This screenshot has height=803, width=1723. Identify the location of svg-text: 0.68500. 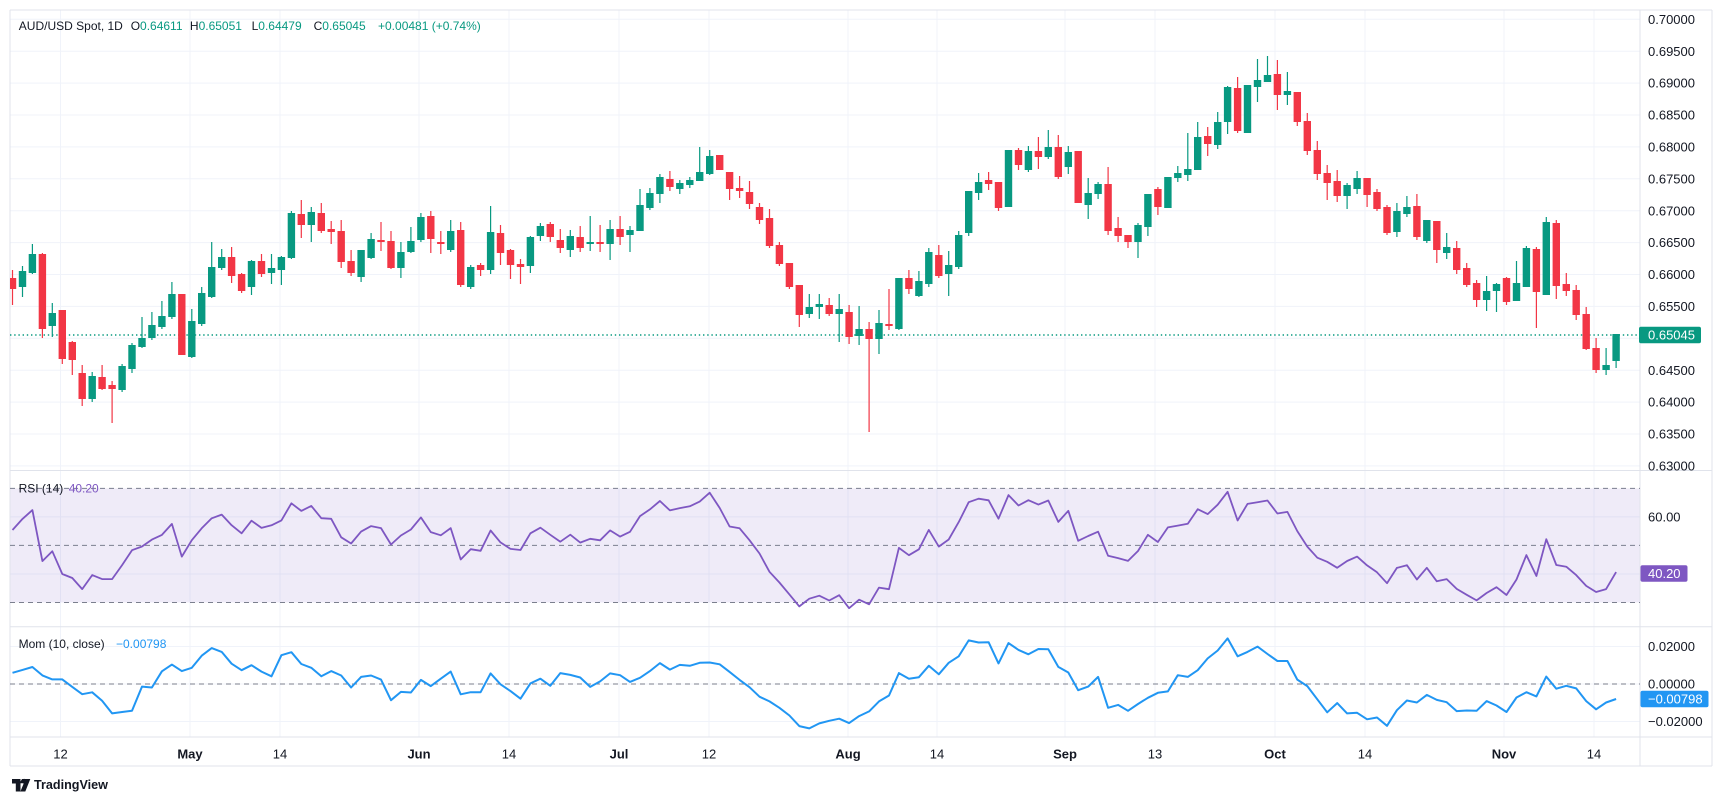
(1671, 115).